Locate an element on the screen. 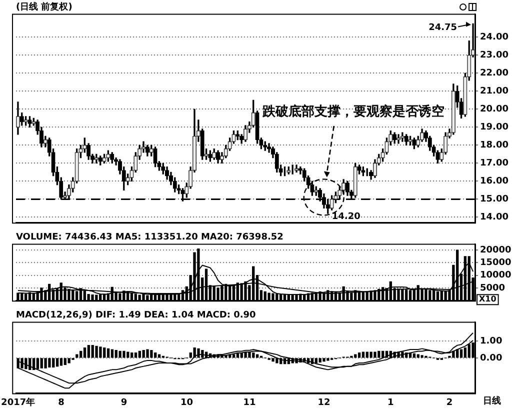 This screenshot has width=515, height=409. y-tick-label: 24.00 is located at coordinates (494, 37).